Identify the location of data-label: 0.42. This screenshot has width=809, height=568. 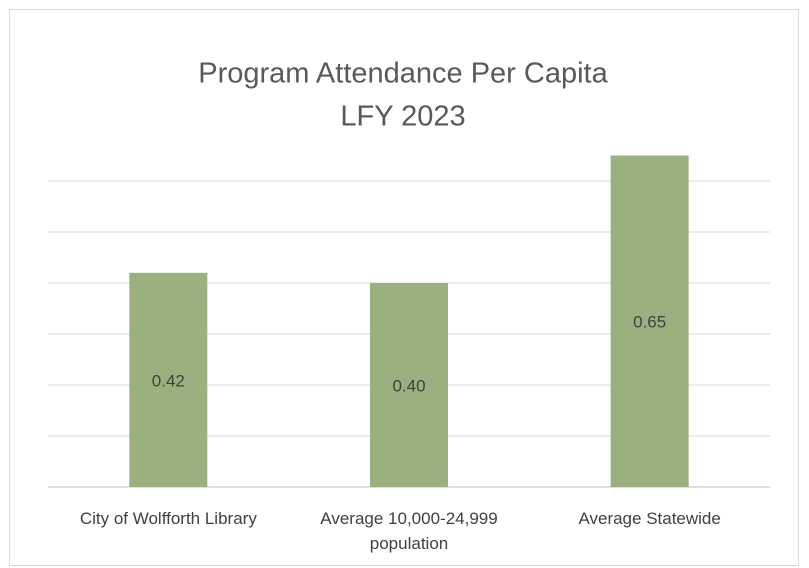
(168, 380).